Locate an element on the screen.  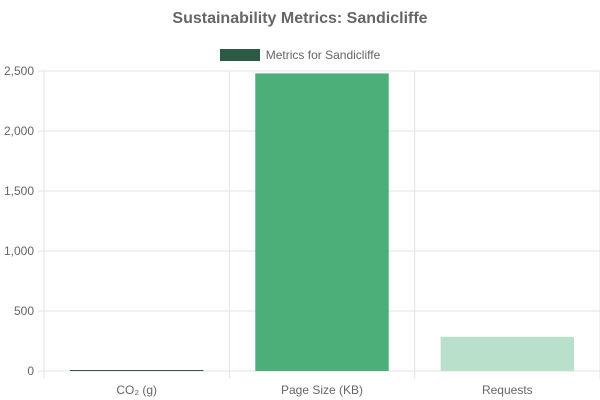
y-tick-label: 500 is located at coordinates (24, 311).